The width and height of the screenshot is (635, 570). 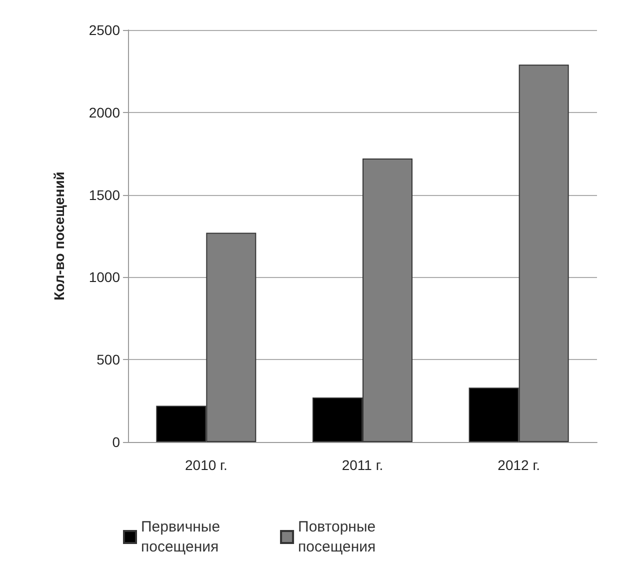 I want to click on x-tick-label: 2011 г., so click(x=363, y=465).